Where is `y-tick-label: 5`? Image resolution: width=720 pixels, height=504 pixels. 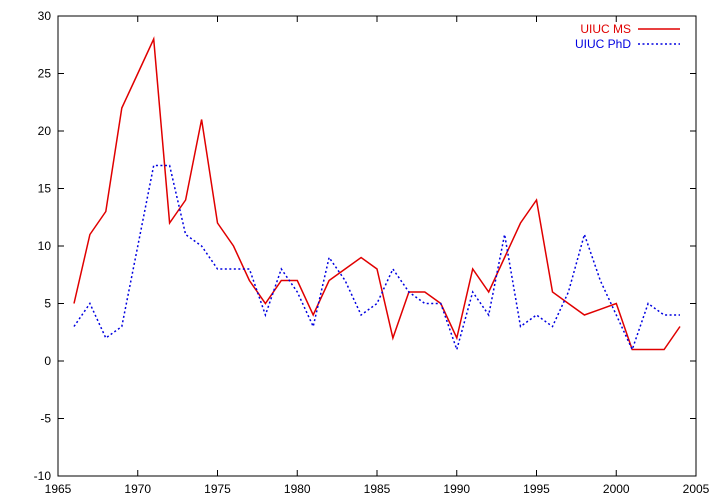
y-tick-label: 5 is located at coordinates (47, 304).